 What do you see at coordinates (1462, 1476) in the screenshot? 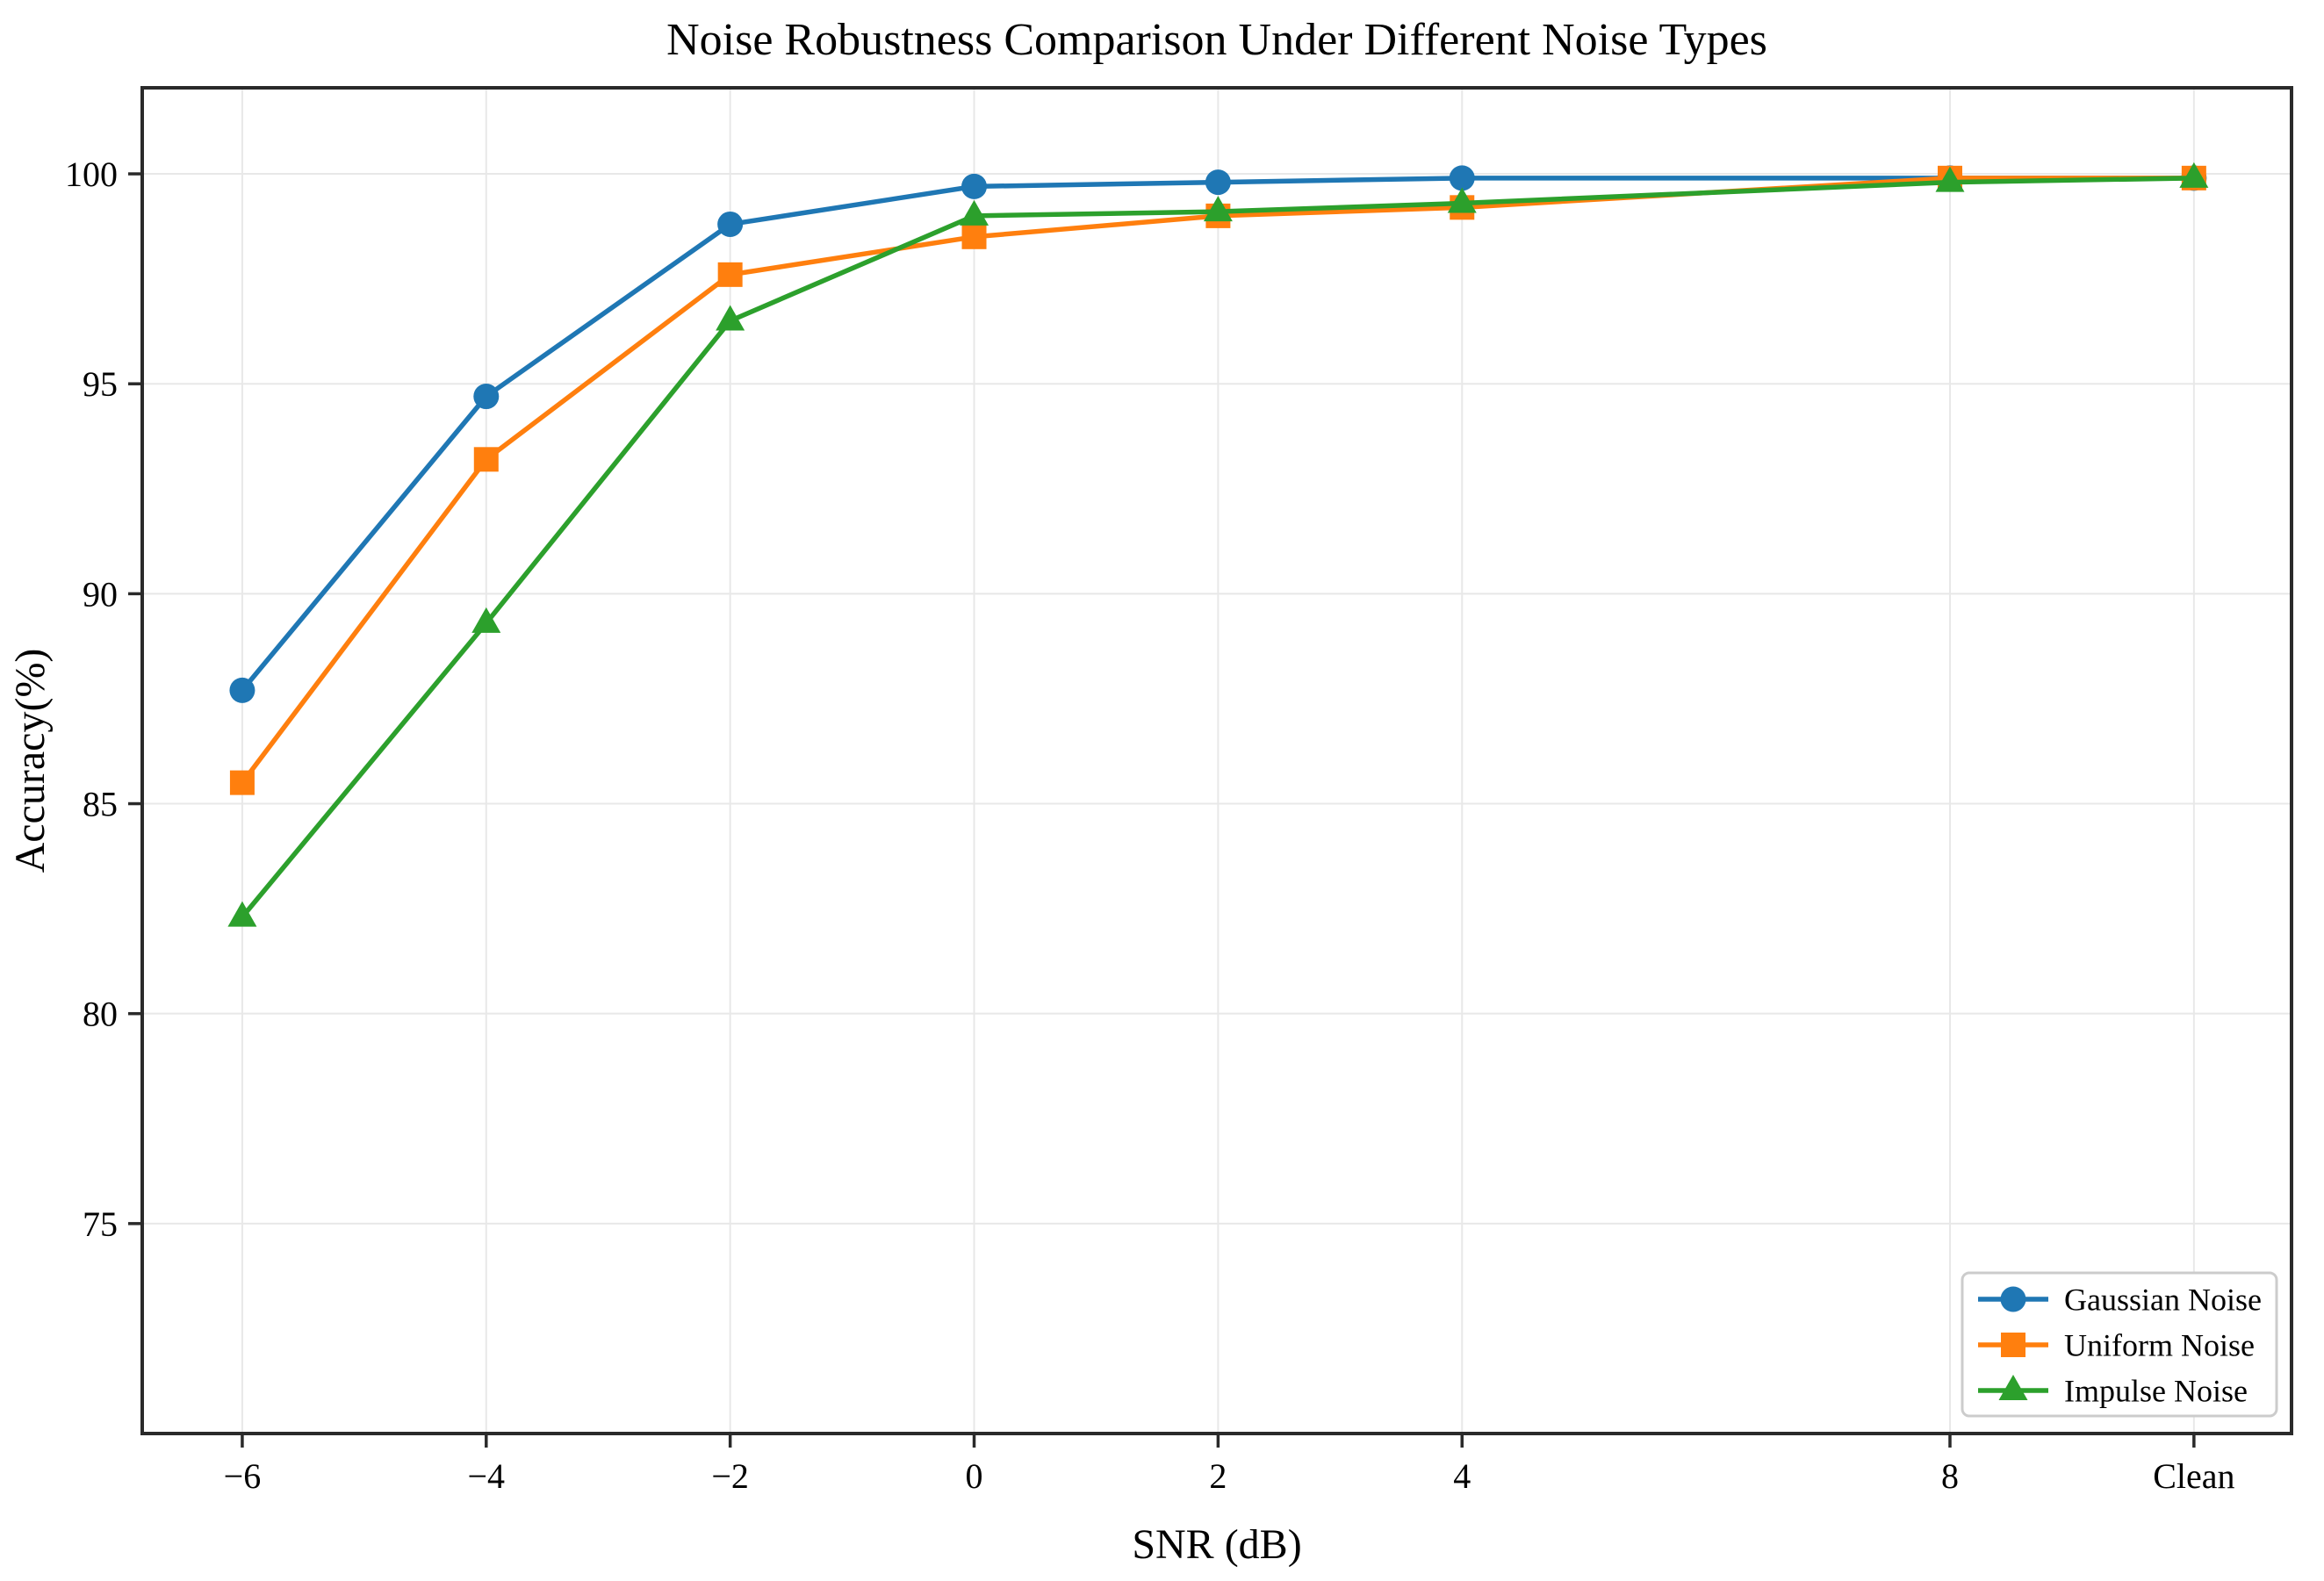
I see `x-tick-label: 4` at bounding box center [1462, 1476].